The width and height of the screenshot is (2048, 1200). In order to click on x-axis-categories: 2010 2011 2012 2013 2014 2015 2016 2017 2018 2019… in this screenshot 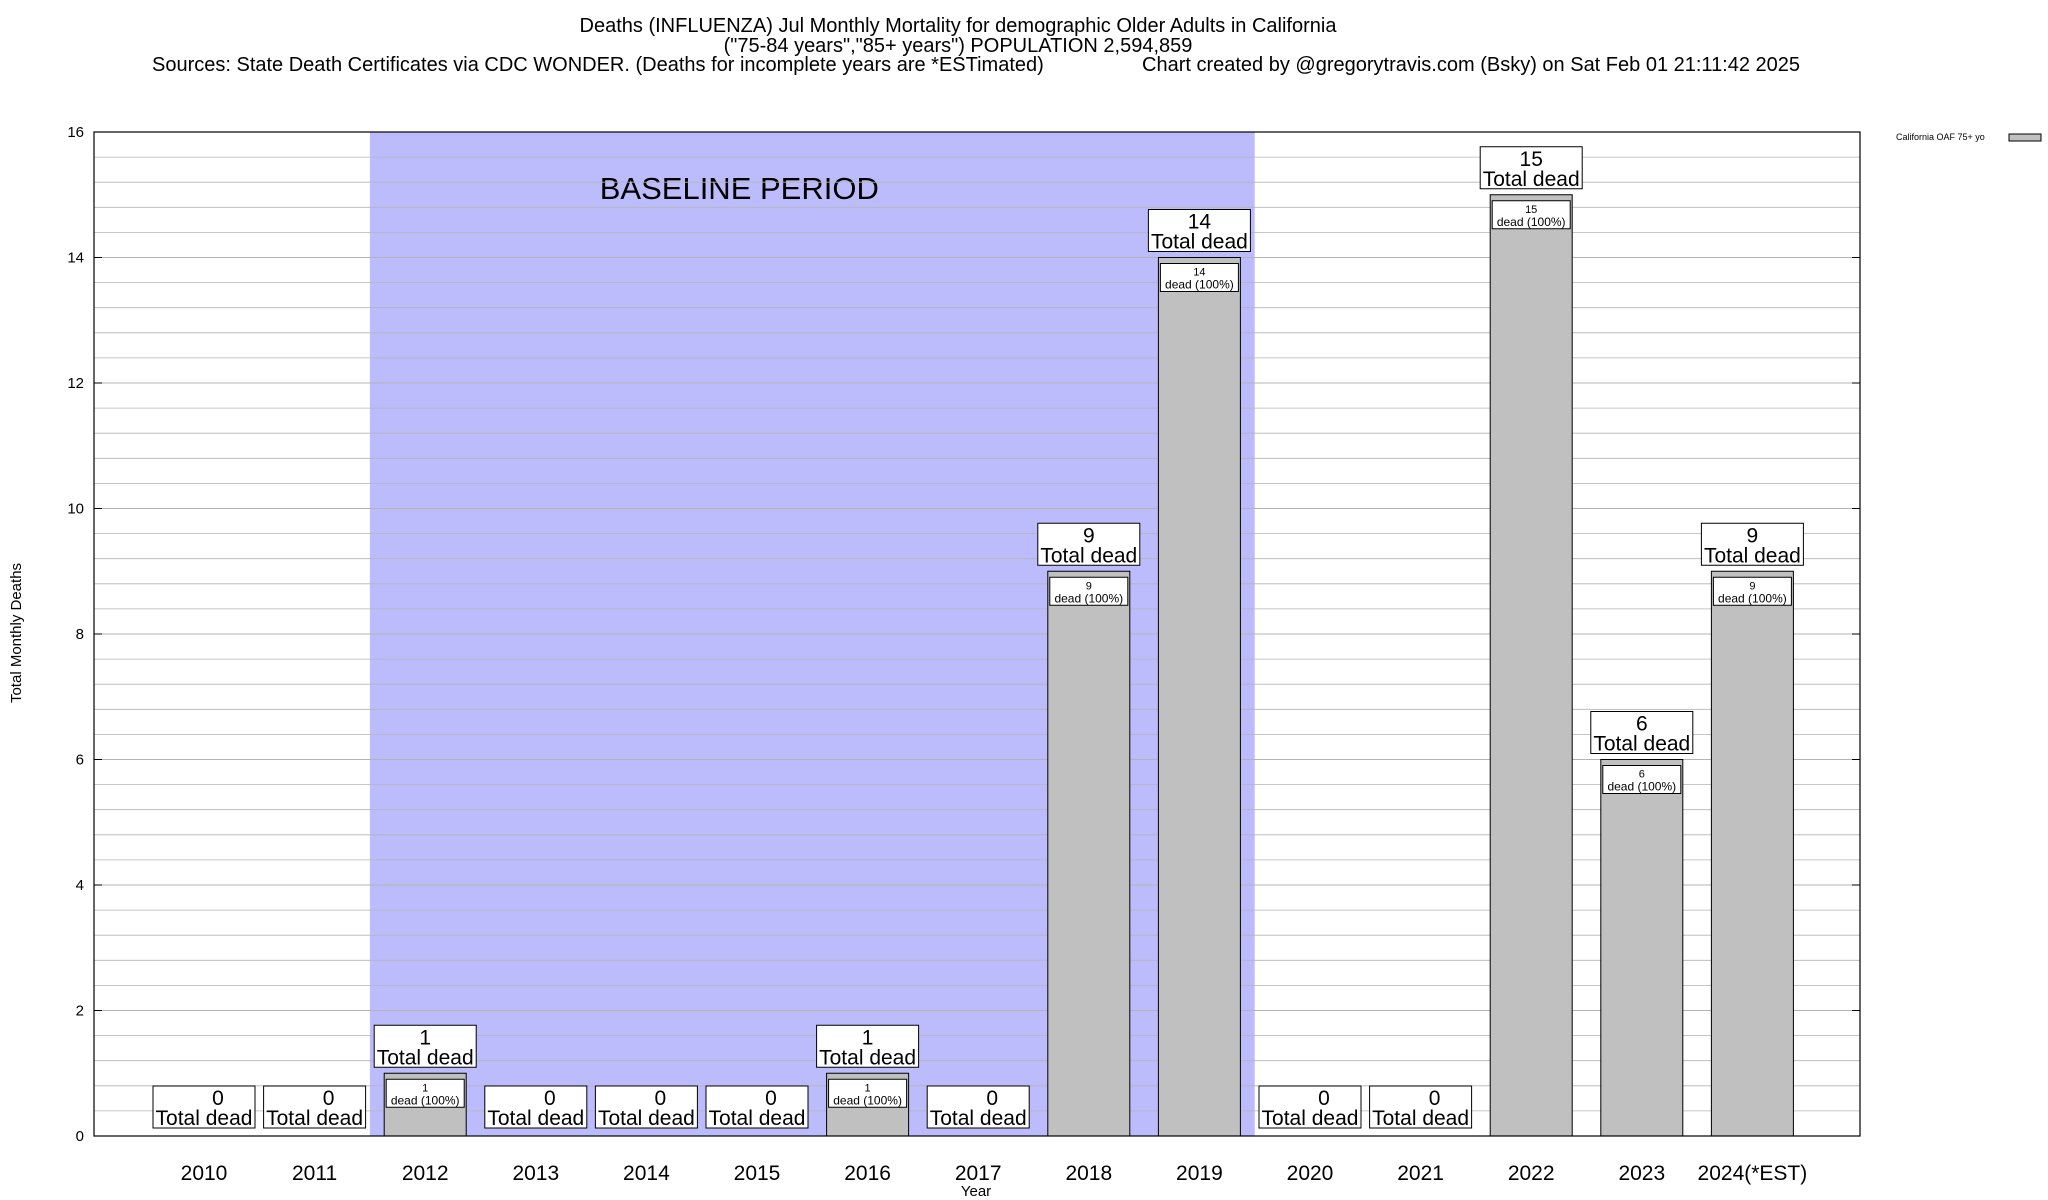, I will do `click(994, 1173)`.